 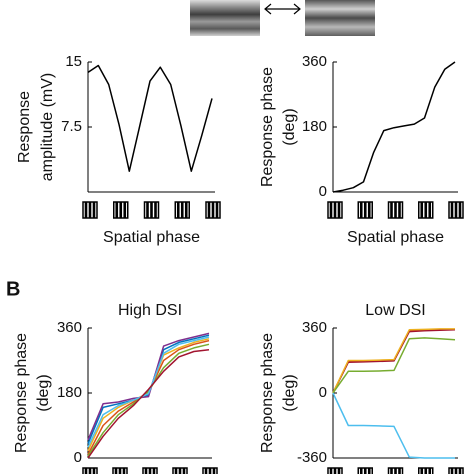 I want to click on y-axis-label: Response, so click(x=24, y=127).